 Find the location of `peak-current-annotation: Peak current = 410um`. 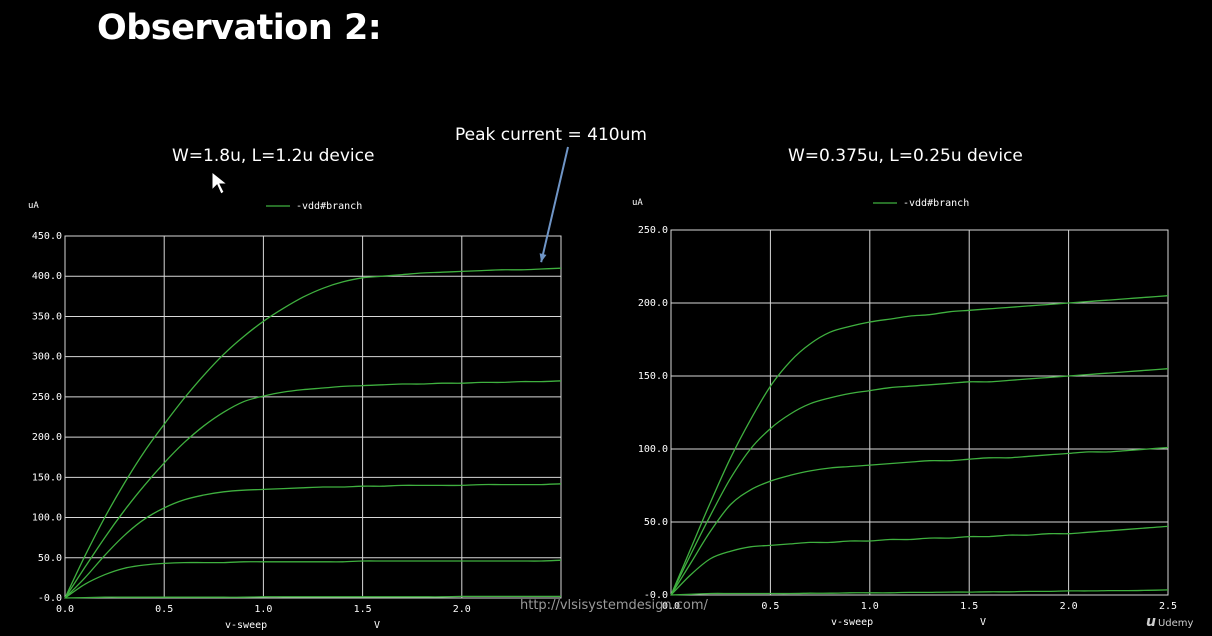

peak-current-annotation: Peak current = 410um is located at coordinates (551, 135).